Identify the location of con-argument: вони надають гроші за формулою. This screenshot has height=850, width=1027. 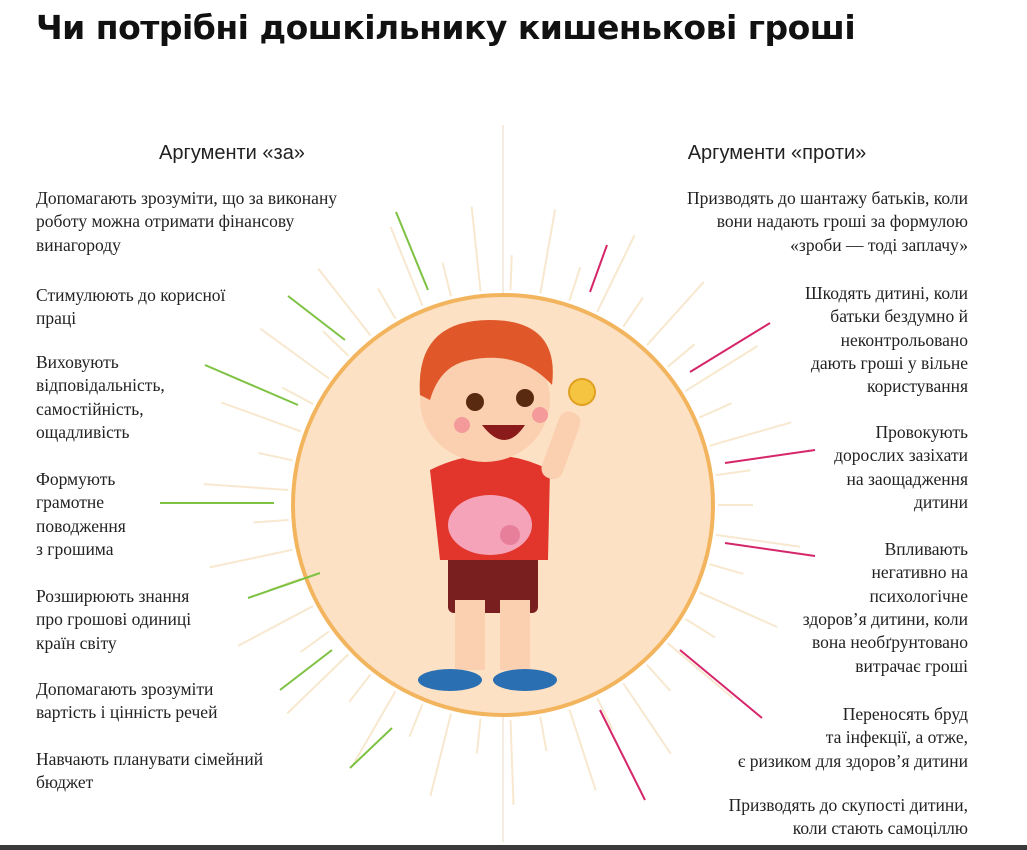
(842, 221).